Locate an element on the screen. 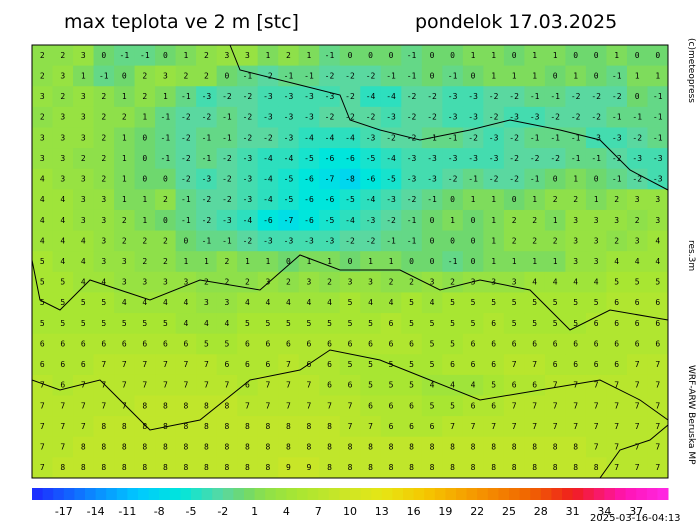  colorbar-label: -5 is located at coordinates (191, 511).